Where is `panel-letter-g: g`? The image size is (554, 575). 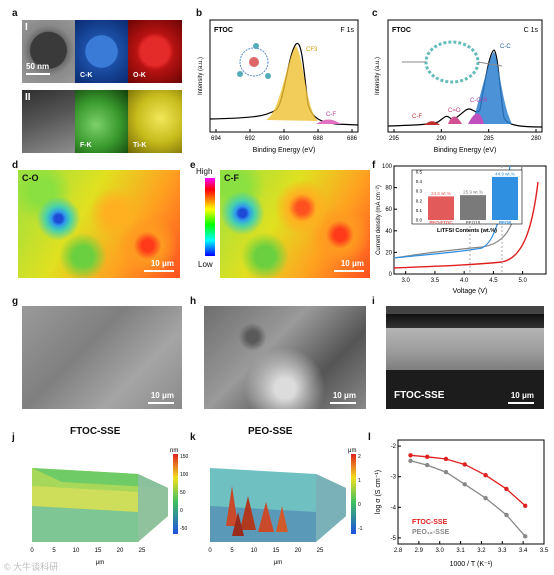 panel-letter-g: g is located at coordinates (15, 301).